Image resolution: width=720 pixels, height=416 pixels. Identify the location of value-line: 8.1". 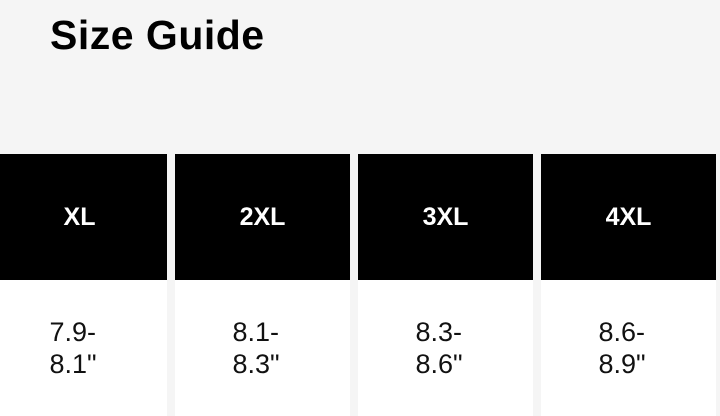
(73, 364).